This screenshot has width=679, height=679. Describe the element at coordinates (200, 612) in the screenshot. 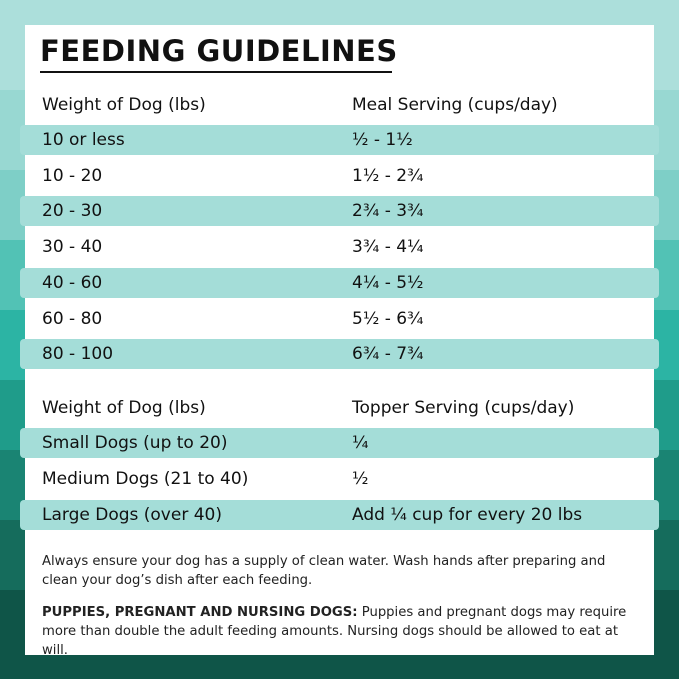

I see `note-label: PUPPIES, PREGNANT AND NURSING DOGS:` at that location.